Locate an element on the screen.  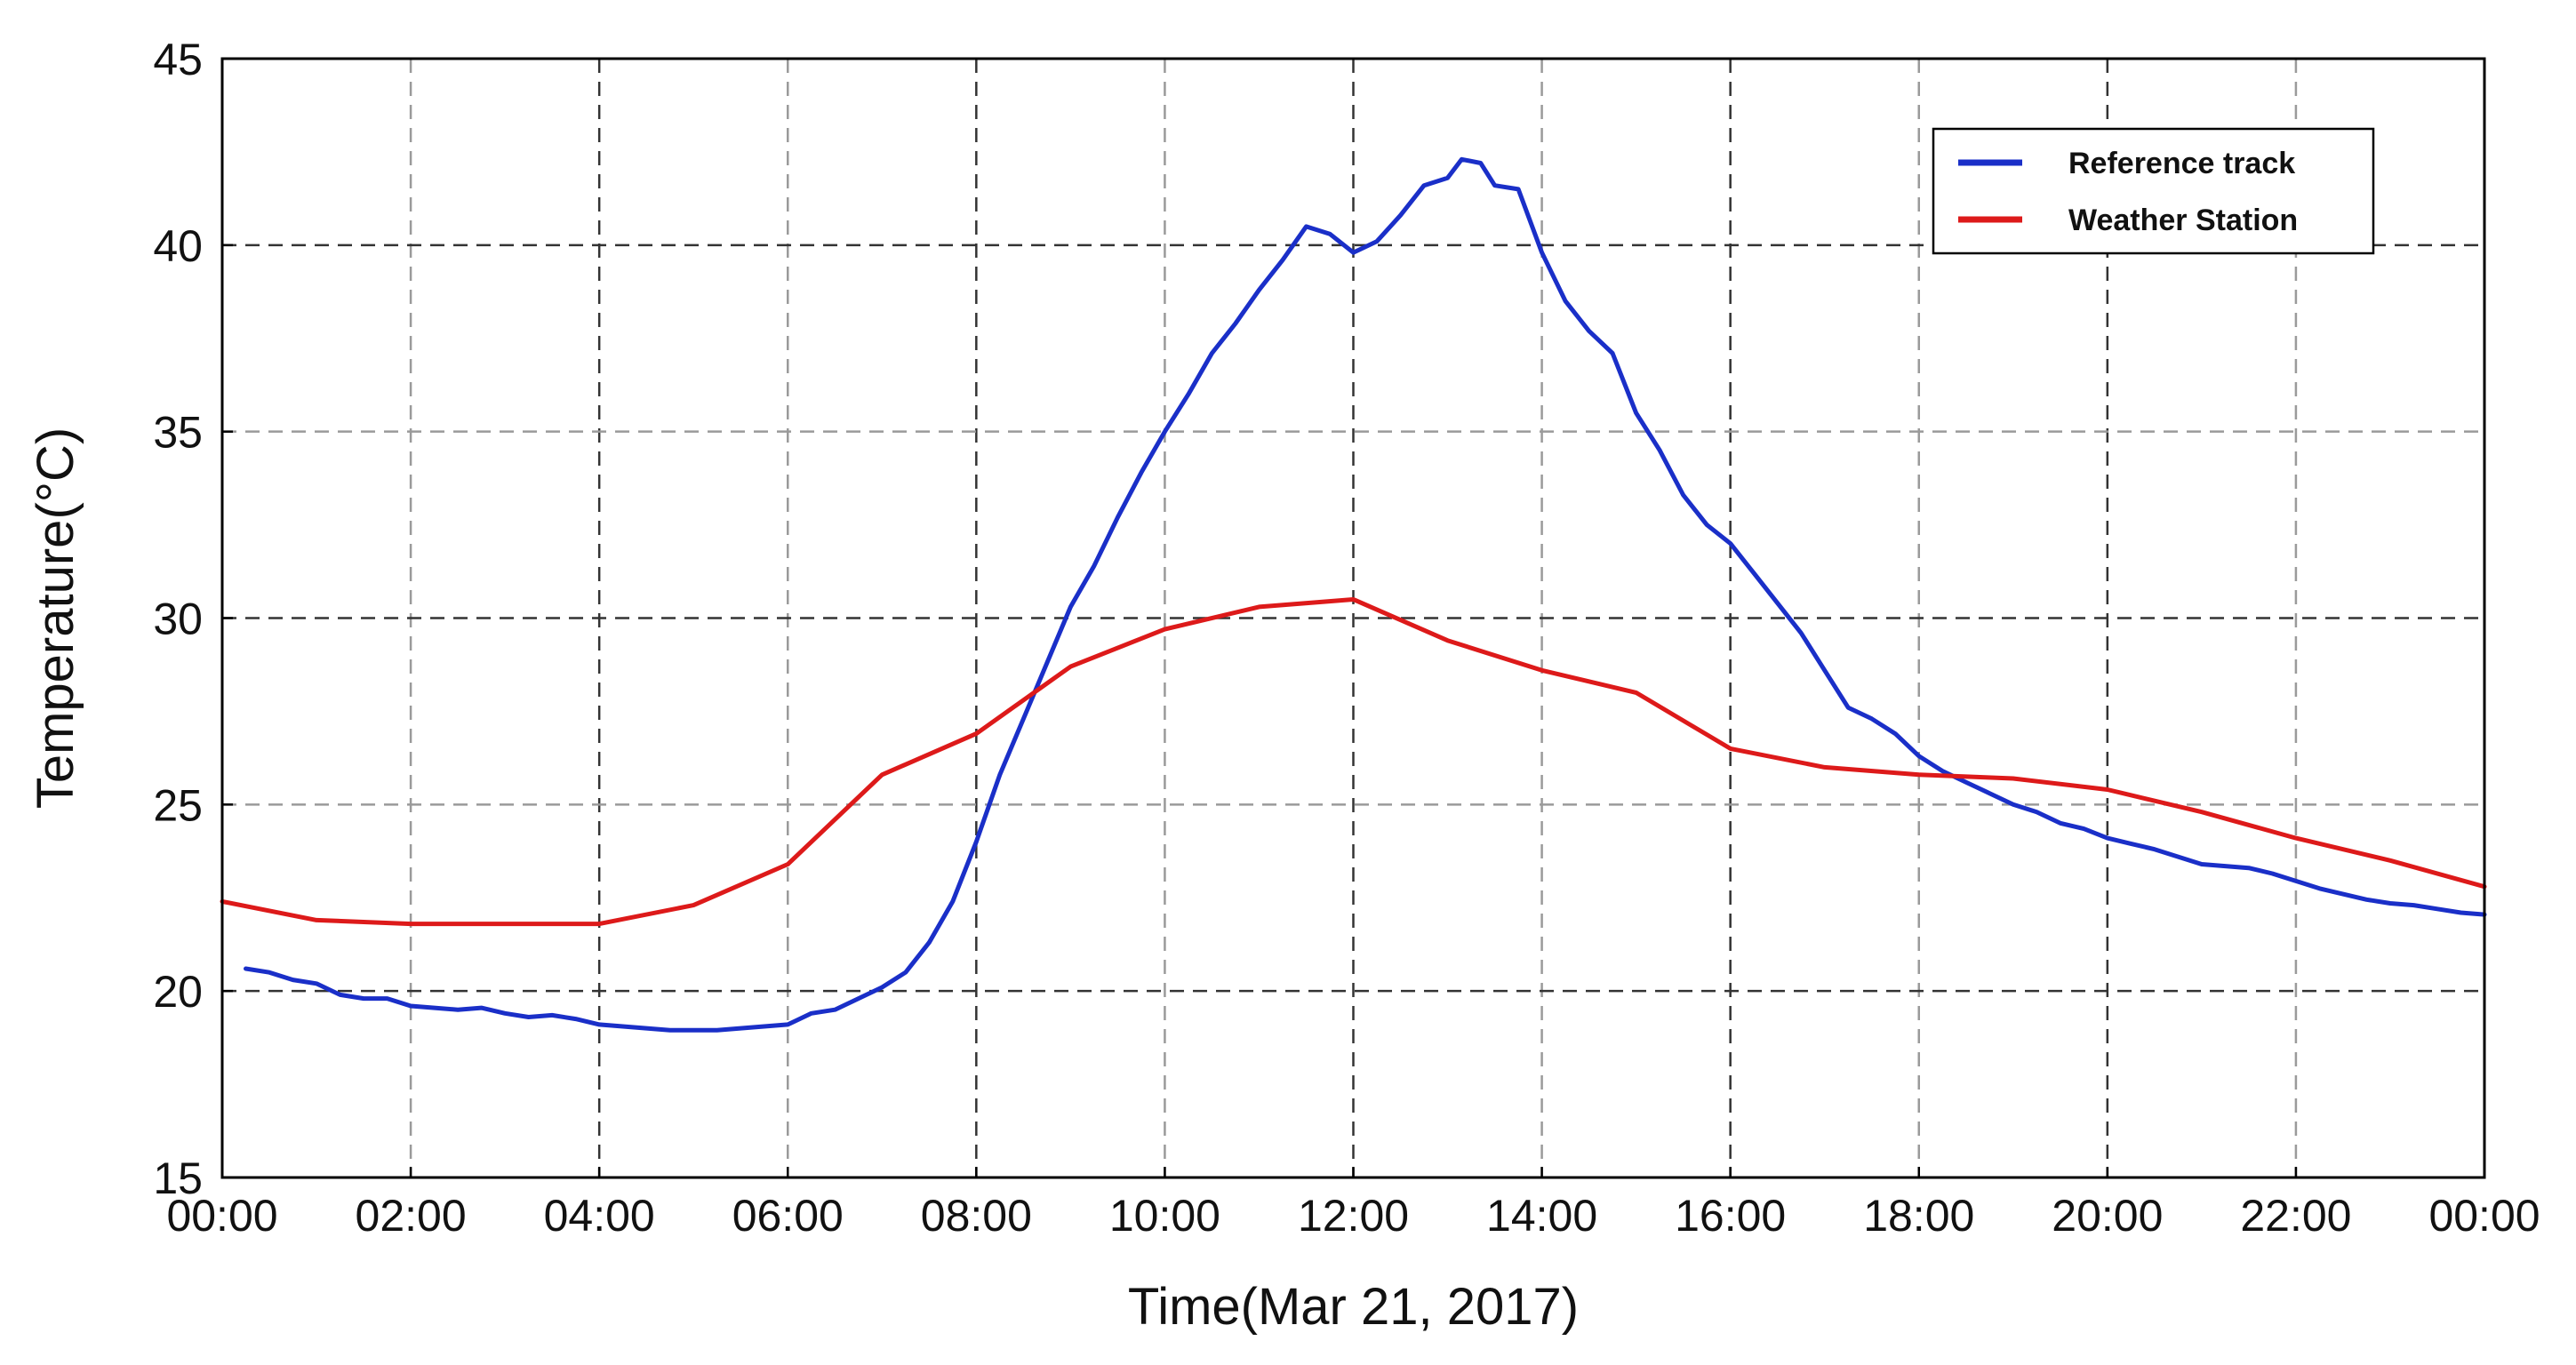
x-tick-label-9: 18:00 is located at coordinates (1918, 1216).